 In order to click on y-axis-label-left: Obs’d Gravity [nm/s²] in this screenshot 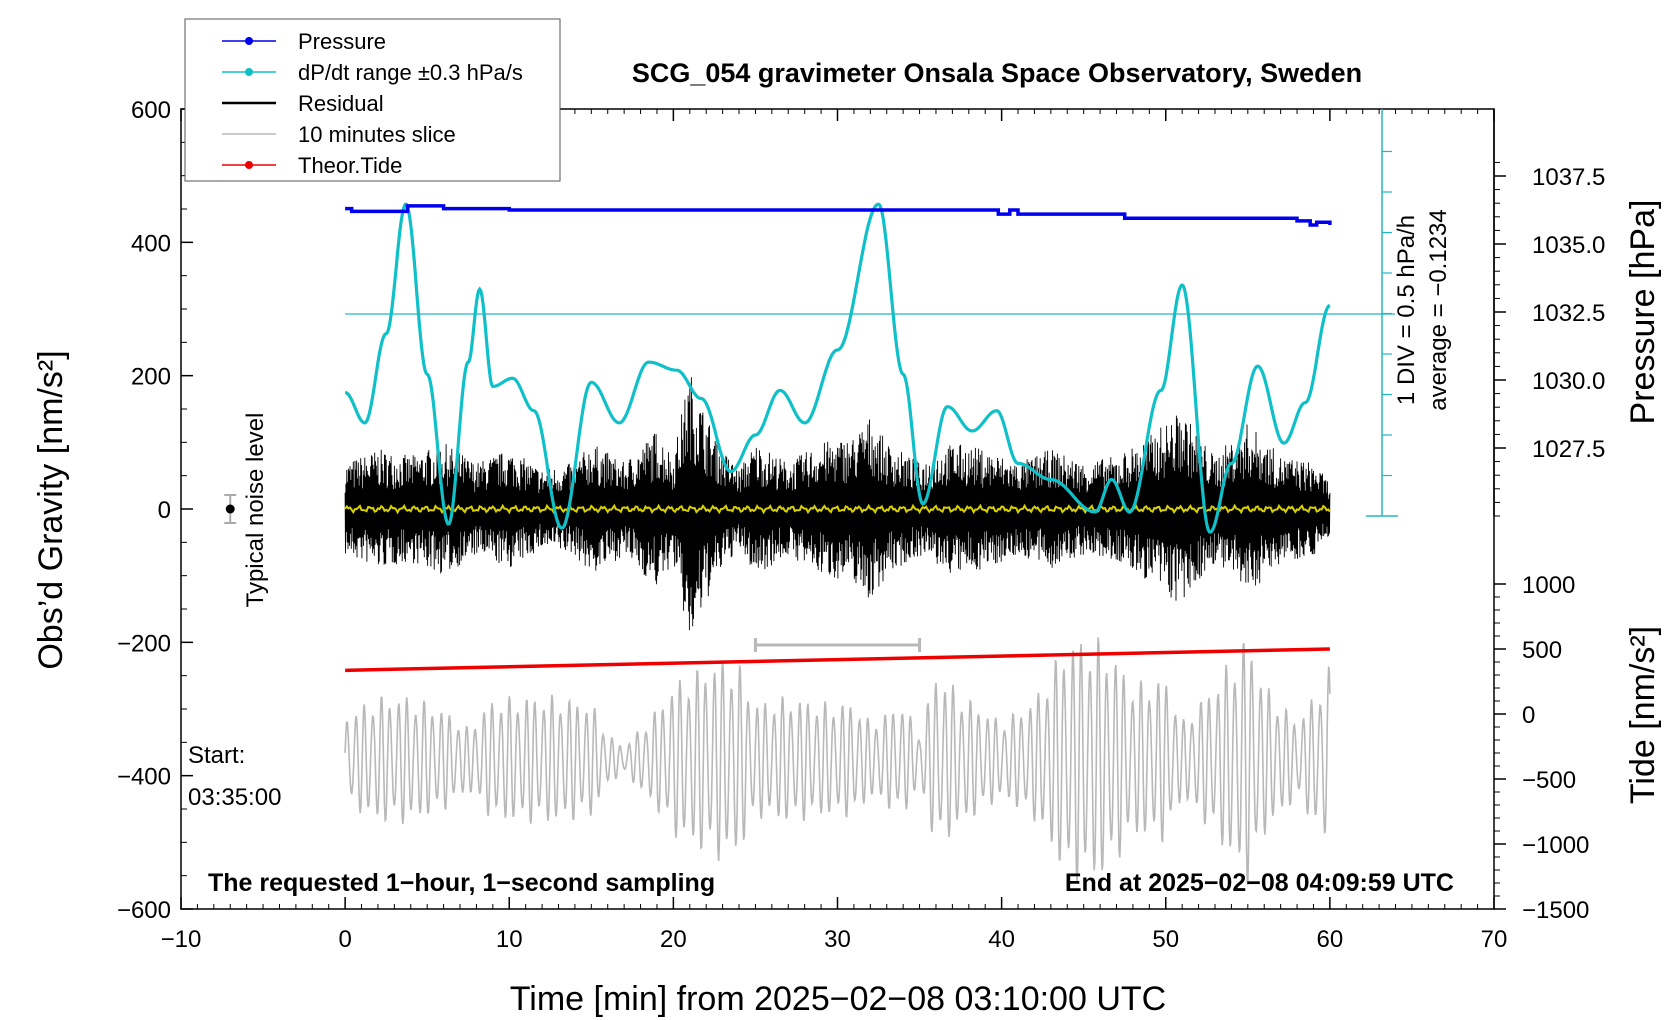, I will do `click(51, 509)`.